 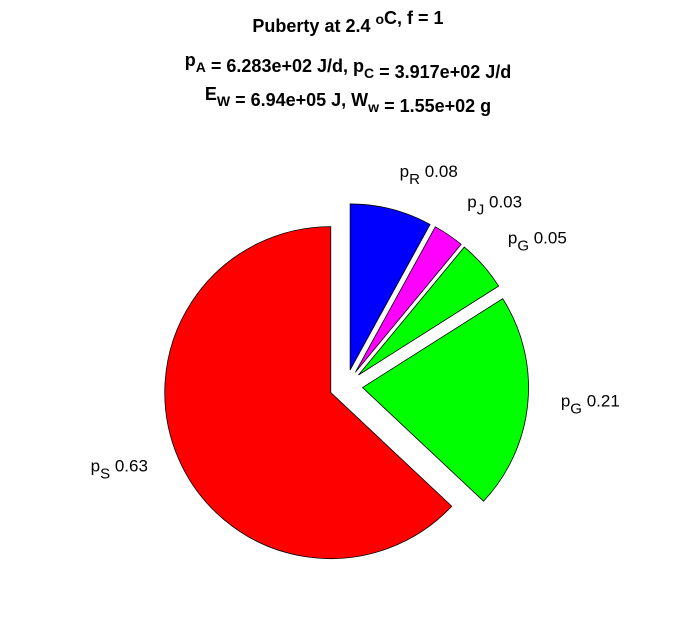 What do you see at coordinates (224, 101) in the screenshot?
I see `title-part: W` at bounding box center [224, 101].